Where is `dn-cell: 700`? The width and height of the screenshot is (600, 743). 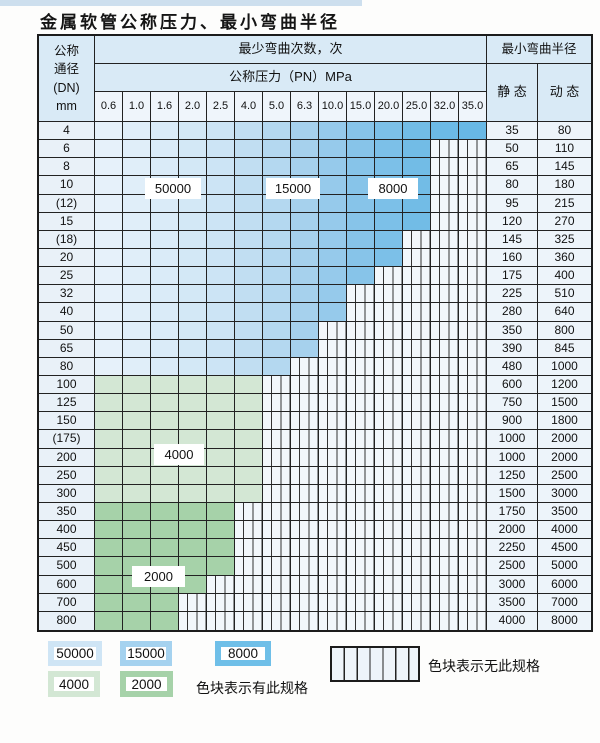
dn-cell: 700 is located at coordinates (67, 602).